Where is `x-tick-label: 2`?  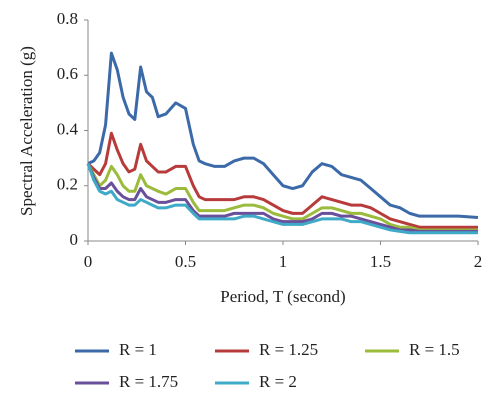
x-tick-label: 2 is located at coordinates (478, 261).